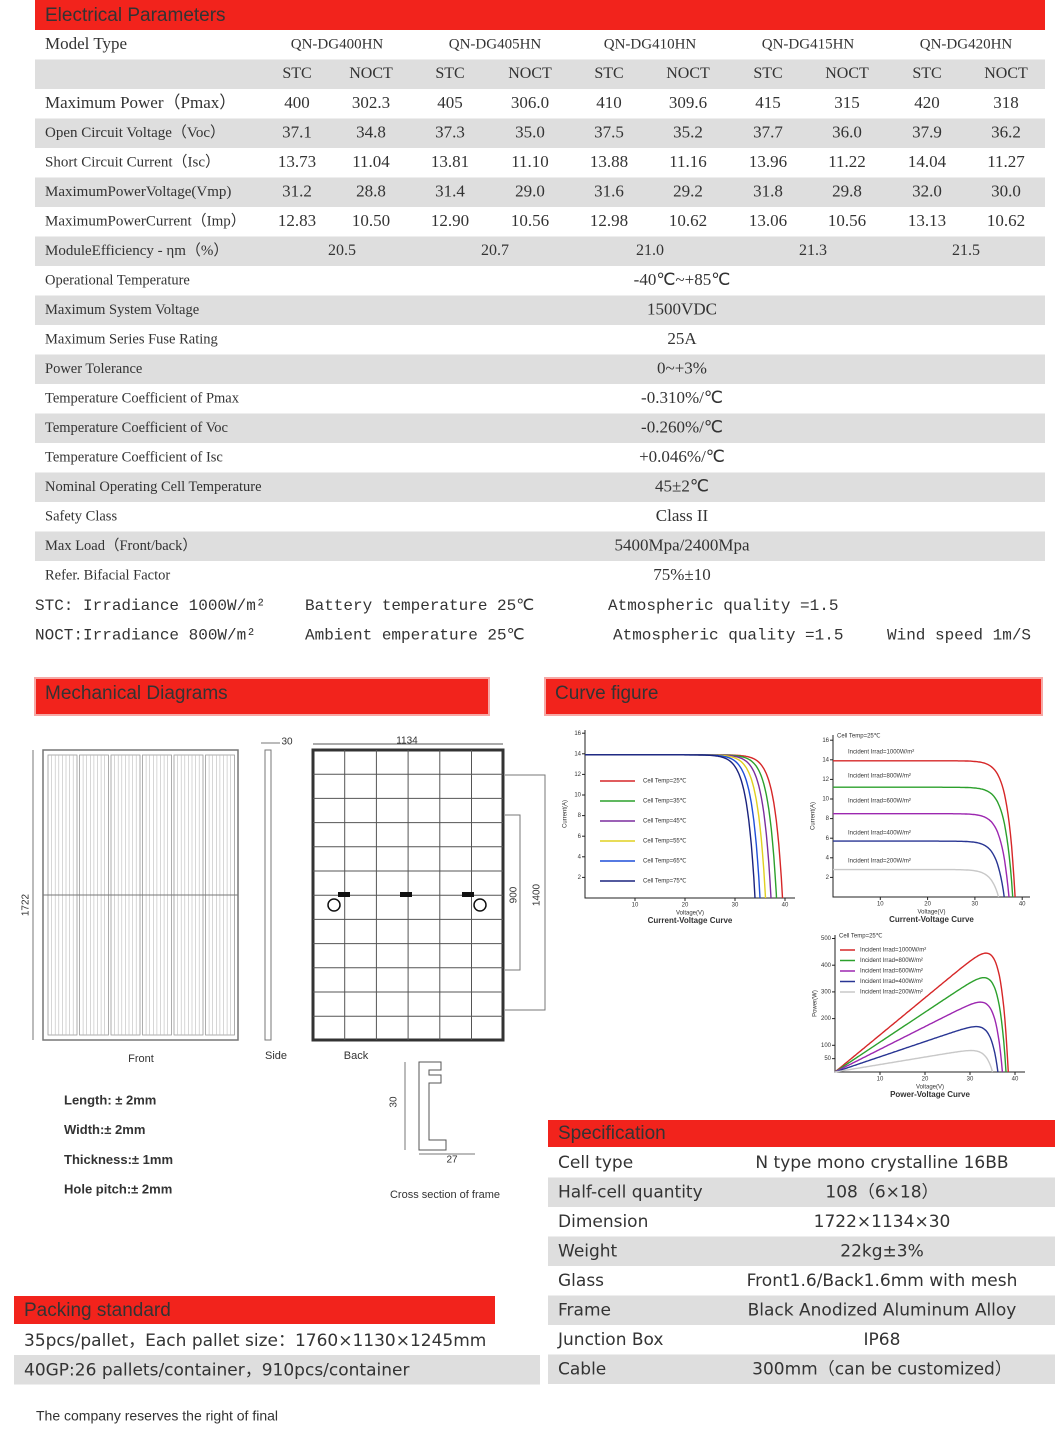 The width and height of the screenshot is (1060, 1440). What do you see at coordinates (296, 73) in the screenshot?
I see `condition: STC` at bounding box center [296, 73].